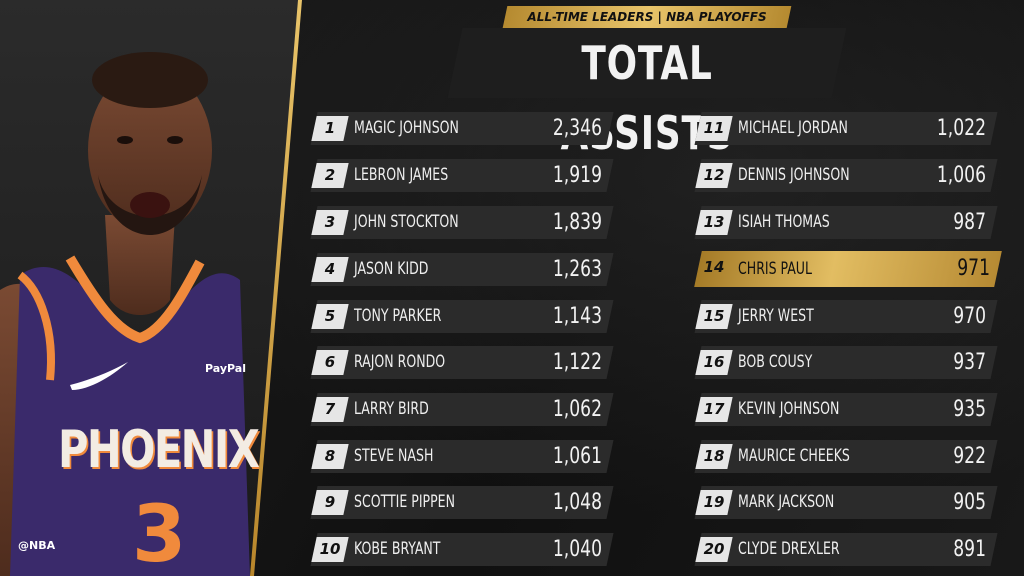 The width and height of the screenshot is (1024, 576). What do you see at coordinates (846, 549) in the screenshot?
I see `leader-row-20: 20 CLYDE DREXLER 891` at bounding box center [846, 549].